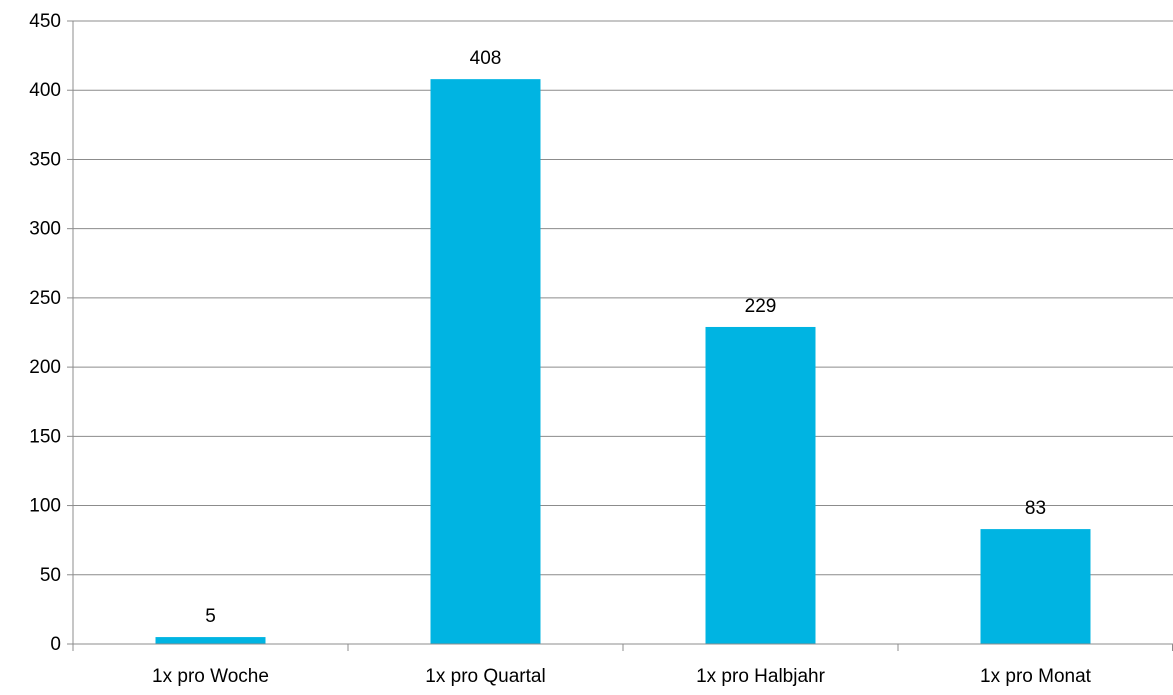 This screenshot has width=1173, height=695. I want to click on y-tick-label: 150, so click(45, 436).